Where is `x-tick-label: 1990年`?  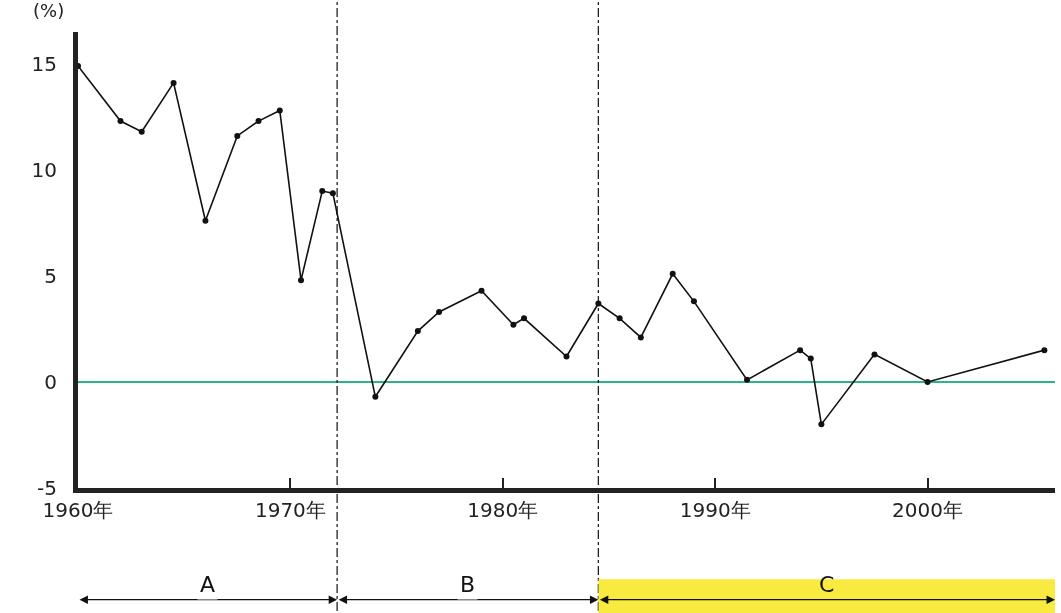 x-tick-label: 1990年 is located at coordinates (715, 510).